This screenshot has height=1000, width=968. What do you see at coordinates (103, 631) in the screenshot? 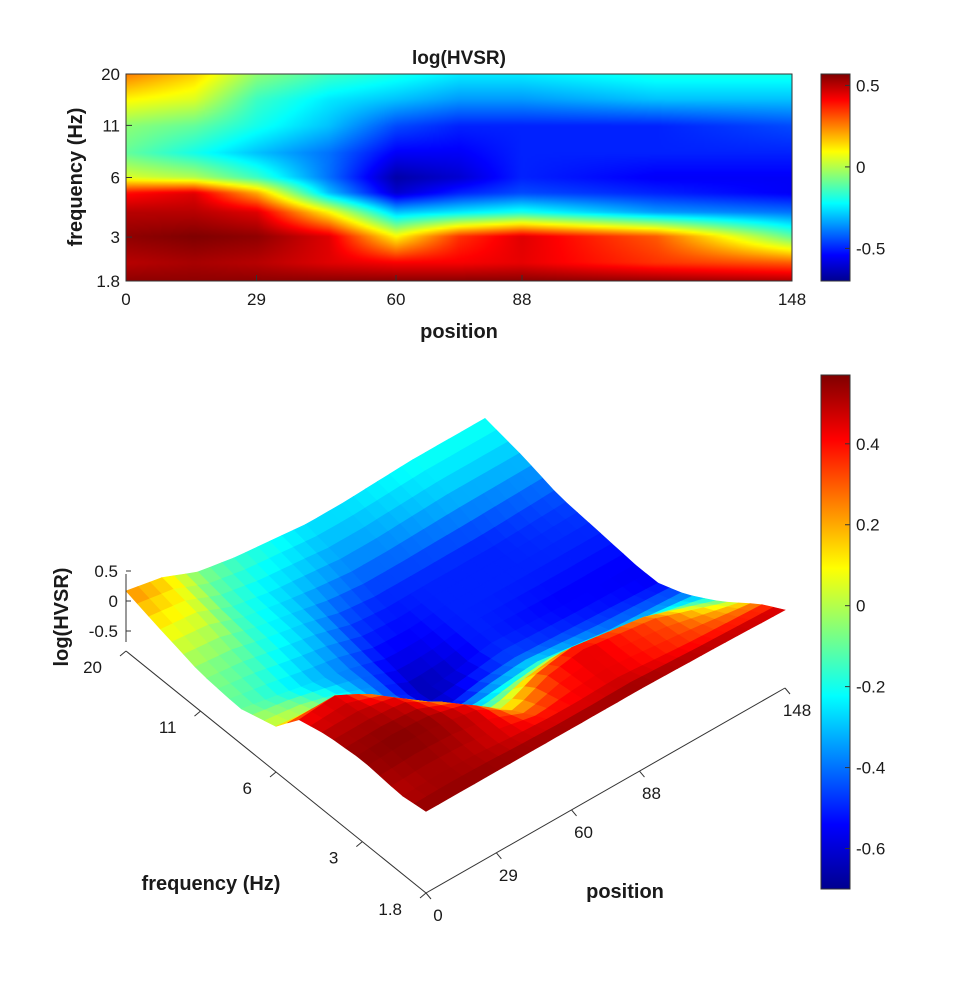
I see `surface-z-tick-label: -0.5` at bounding box center [103, 631].